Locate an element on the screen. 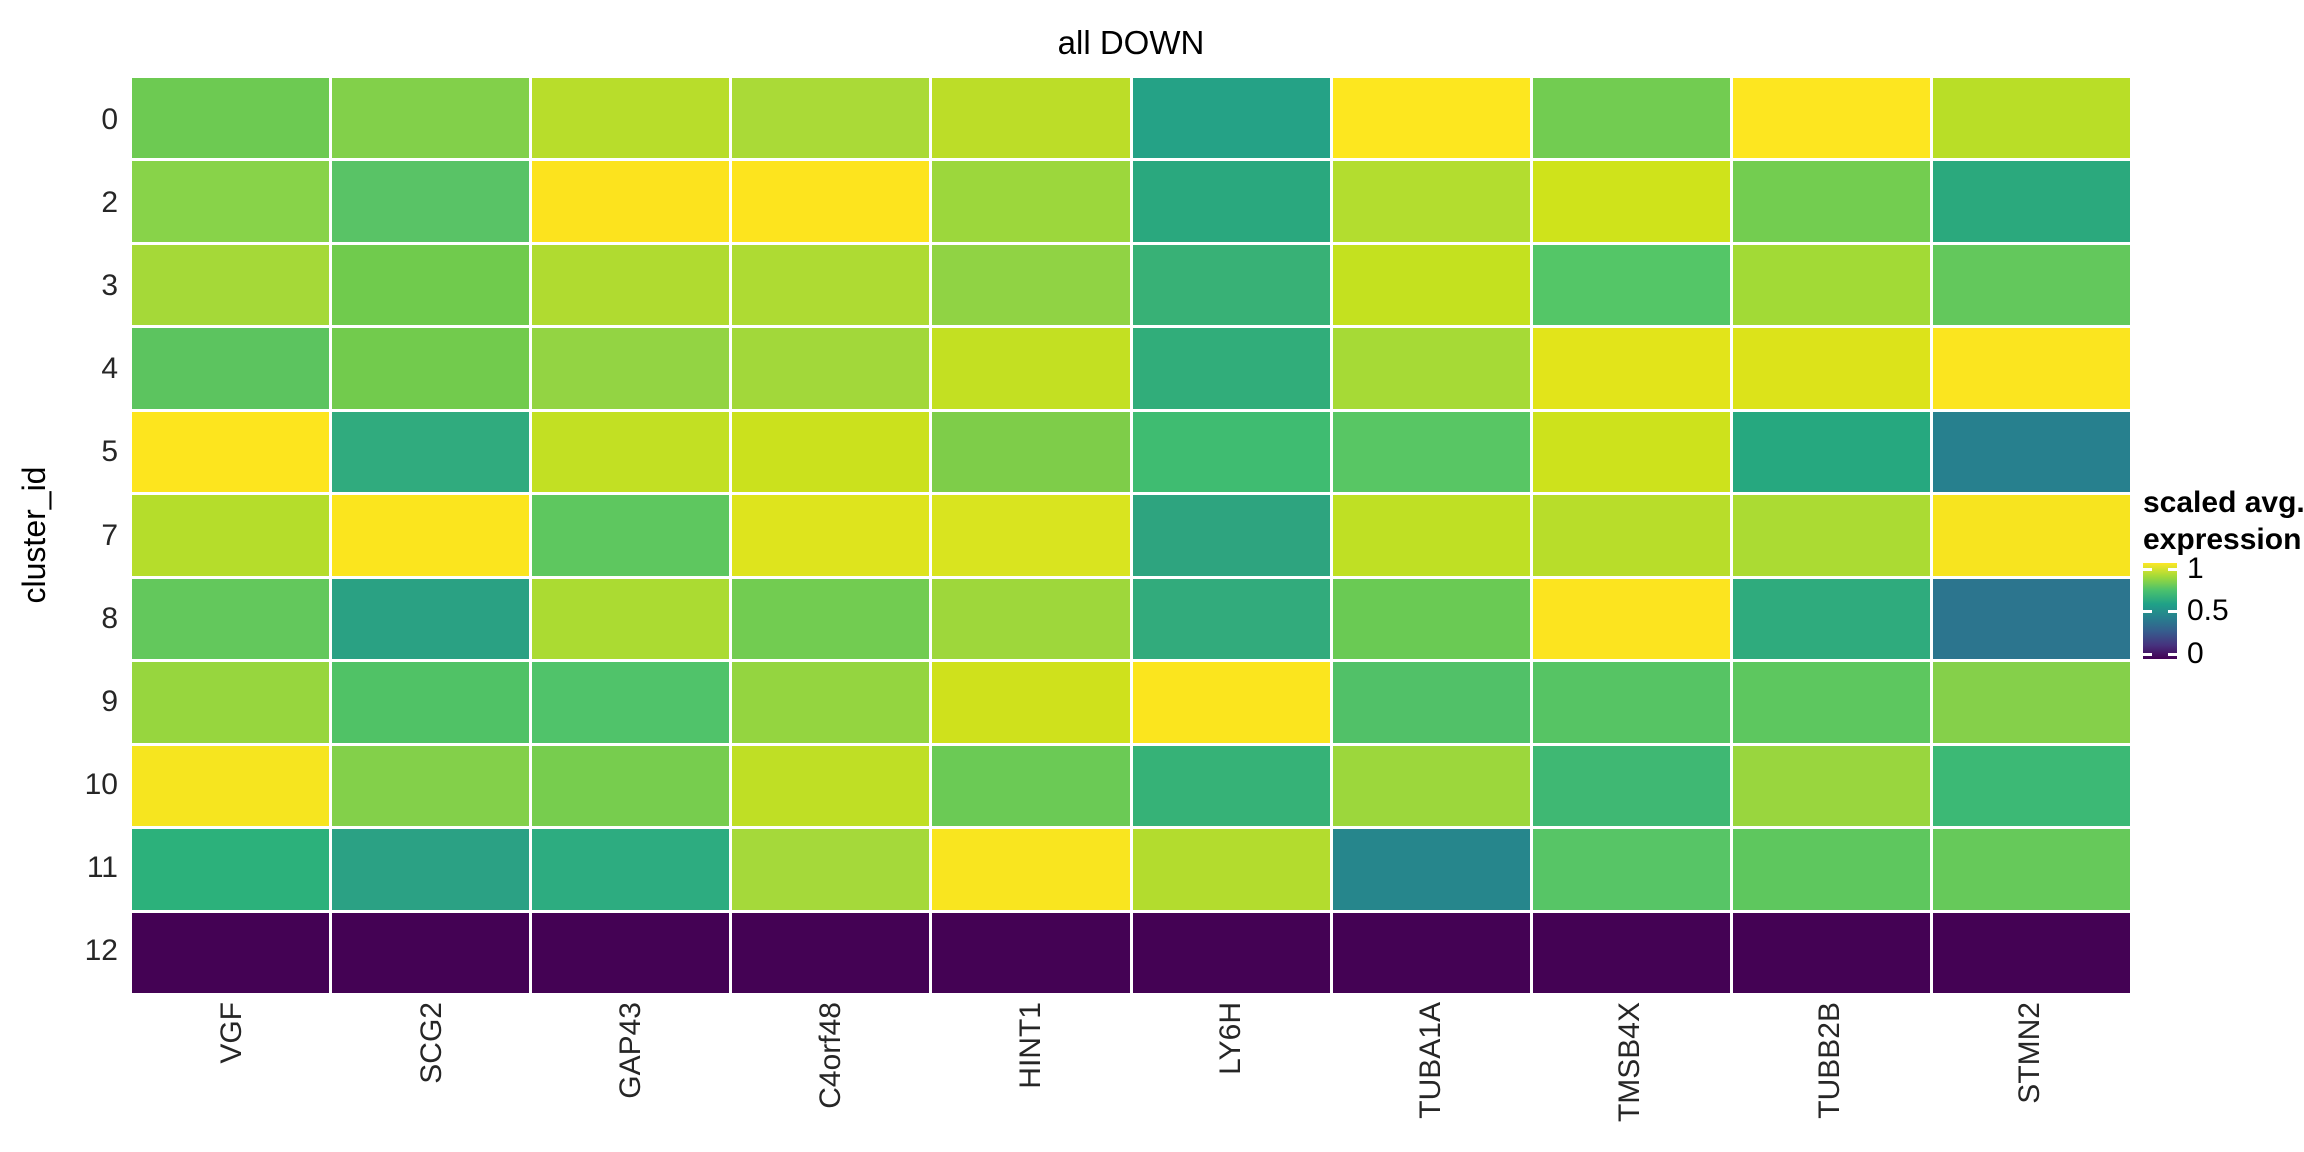 The width and height of the screenshot is (2304, 1152). heatmap-cell-row7-GAP43 is located at coordinates (631, 535).